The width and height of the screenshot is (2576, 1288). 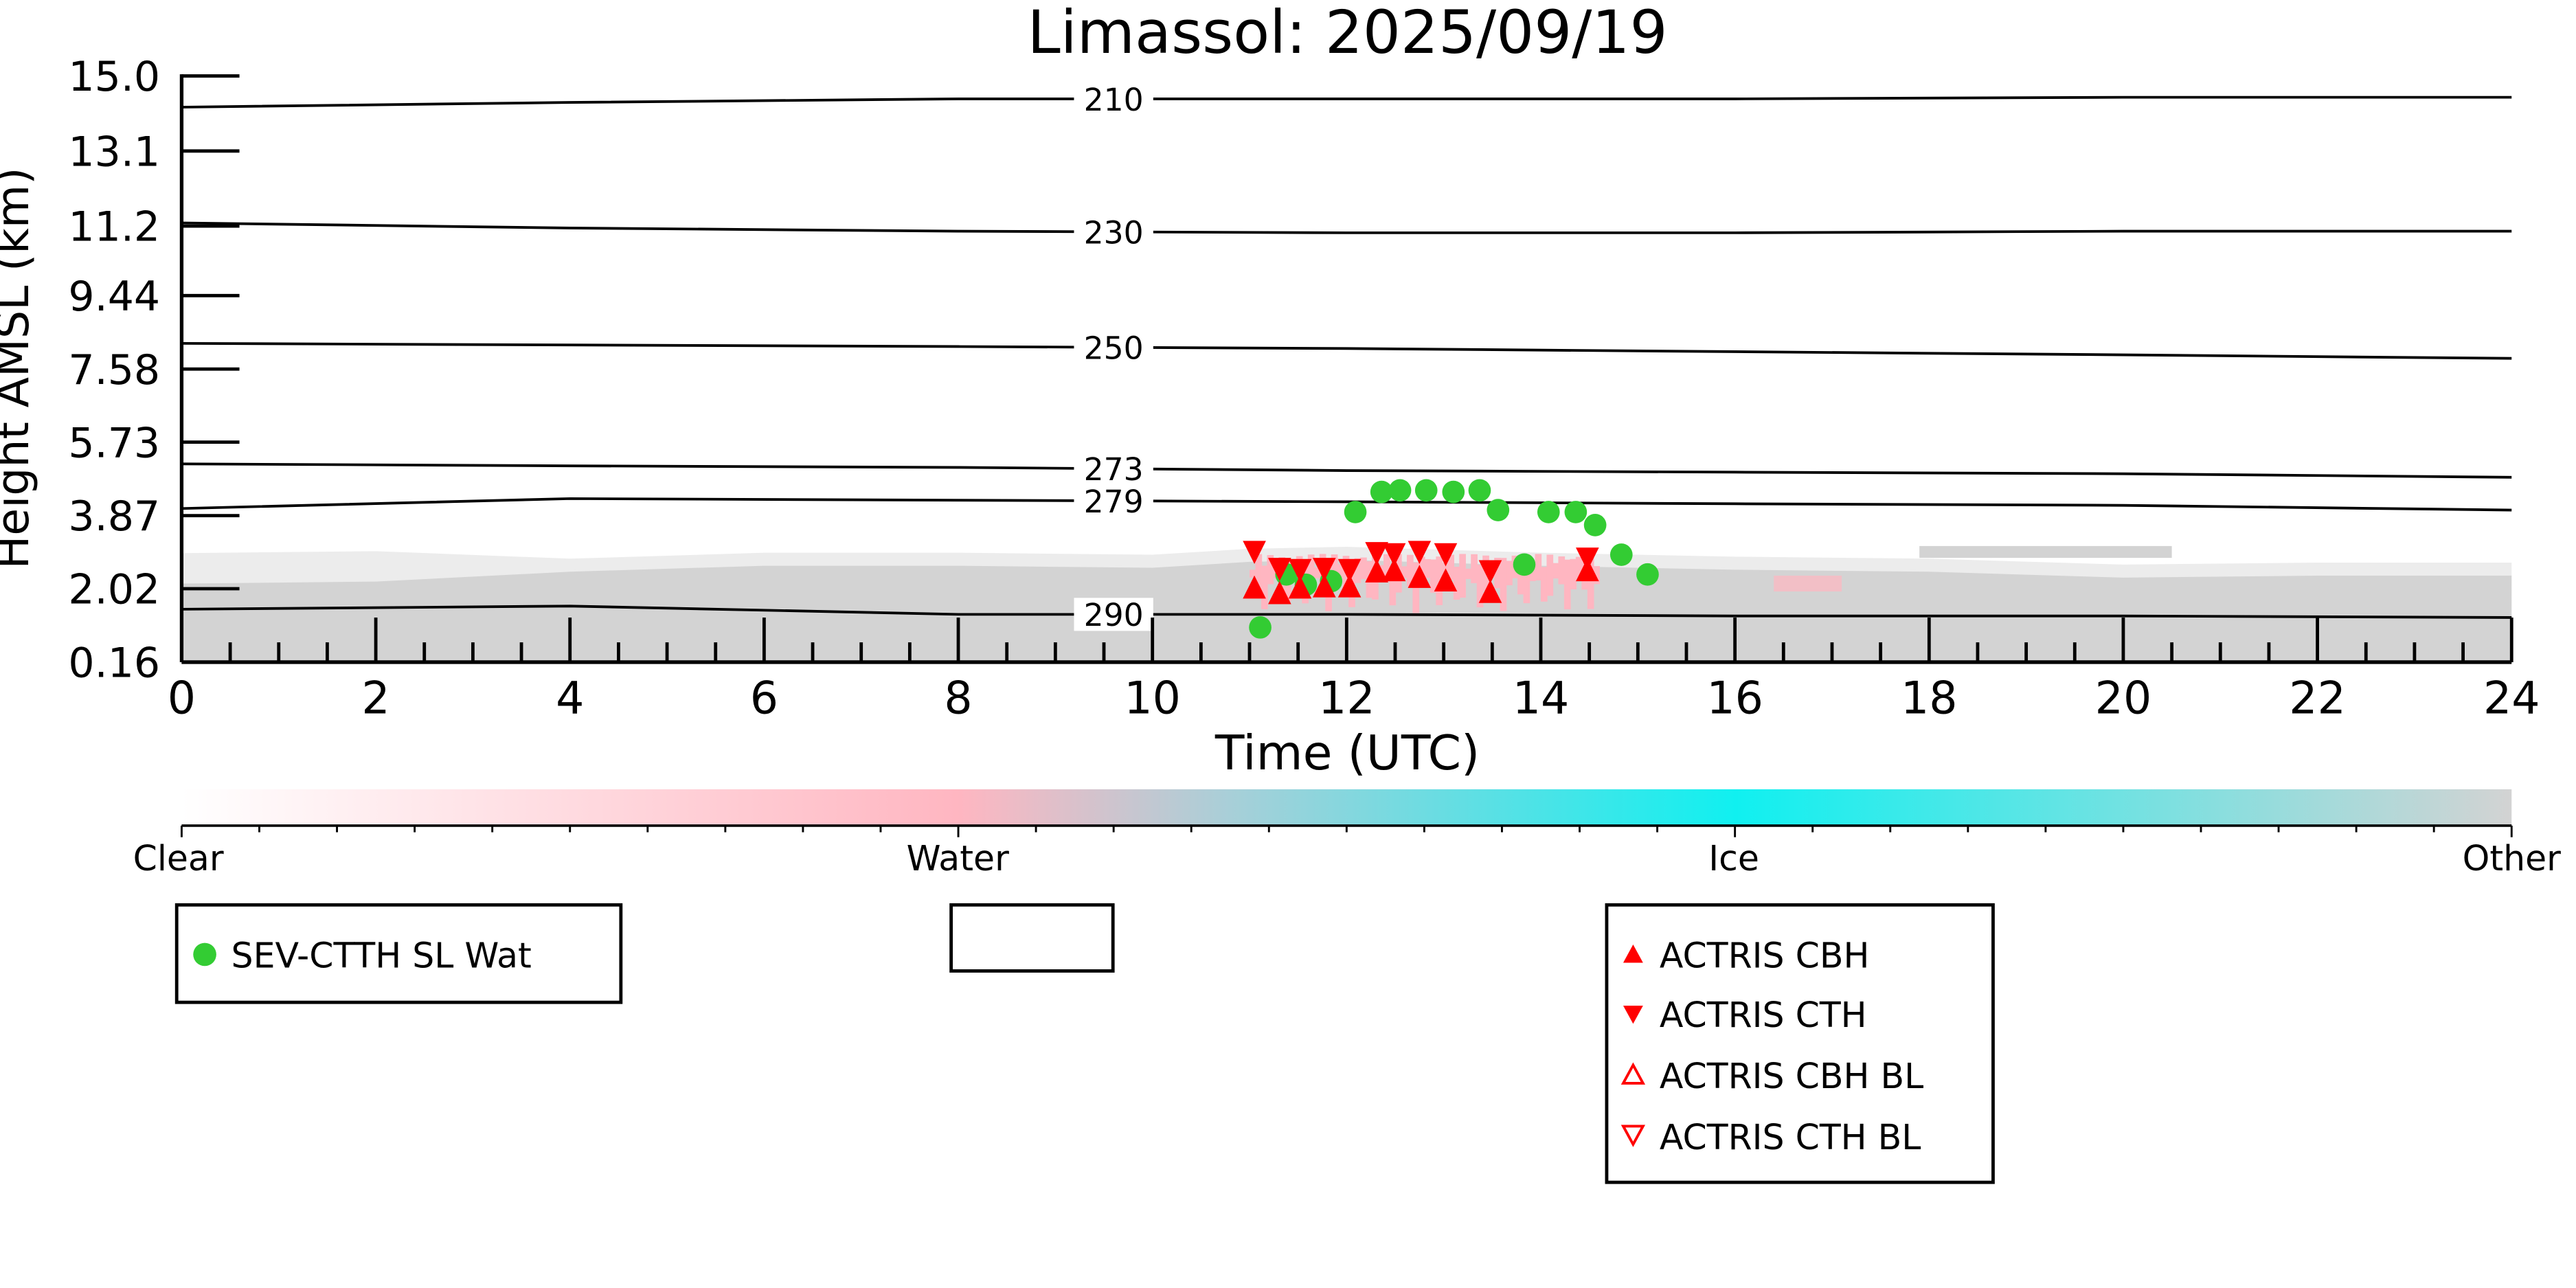 I want to click on y-tick-label: 7.58, so click(x=114, y=370).